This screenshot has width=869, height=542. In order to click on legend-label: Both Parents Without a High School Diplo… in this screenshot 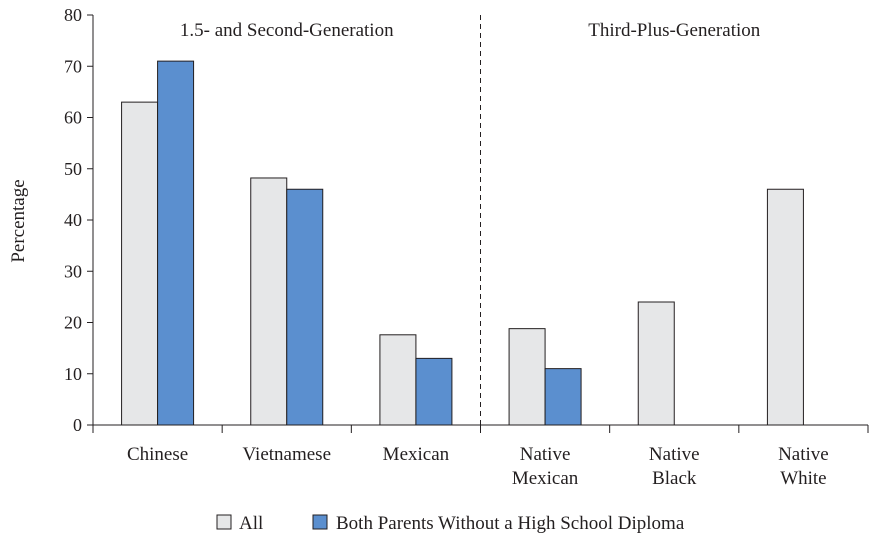, I will do `click(510, 523)`.